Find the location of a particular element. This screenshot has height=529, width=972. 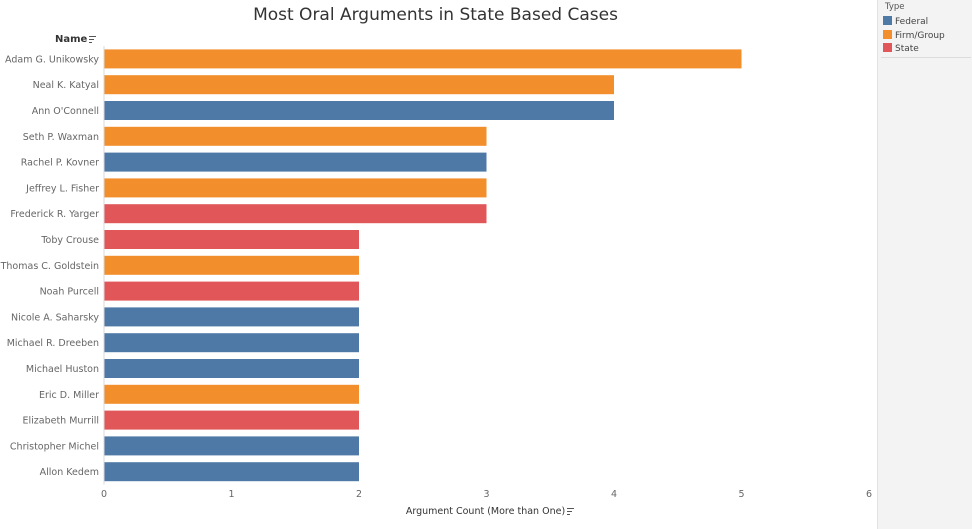

x-tick-label-1: 1 is located at coordinates (231, 494).